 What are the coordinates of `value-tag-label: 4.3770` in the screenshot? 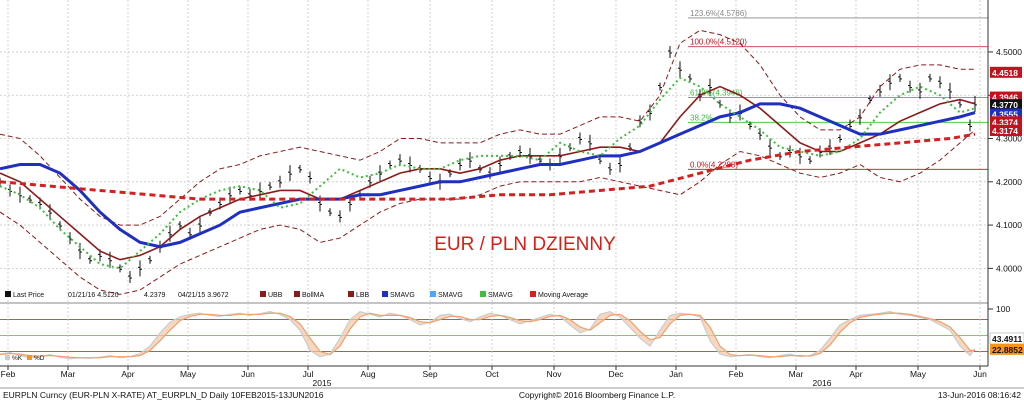 It's located at (1005, 105).